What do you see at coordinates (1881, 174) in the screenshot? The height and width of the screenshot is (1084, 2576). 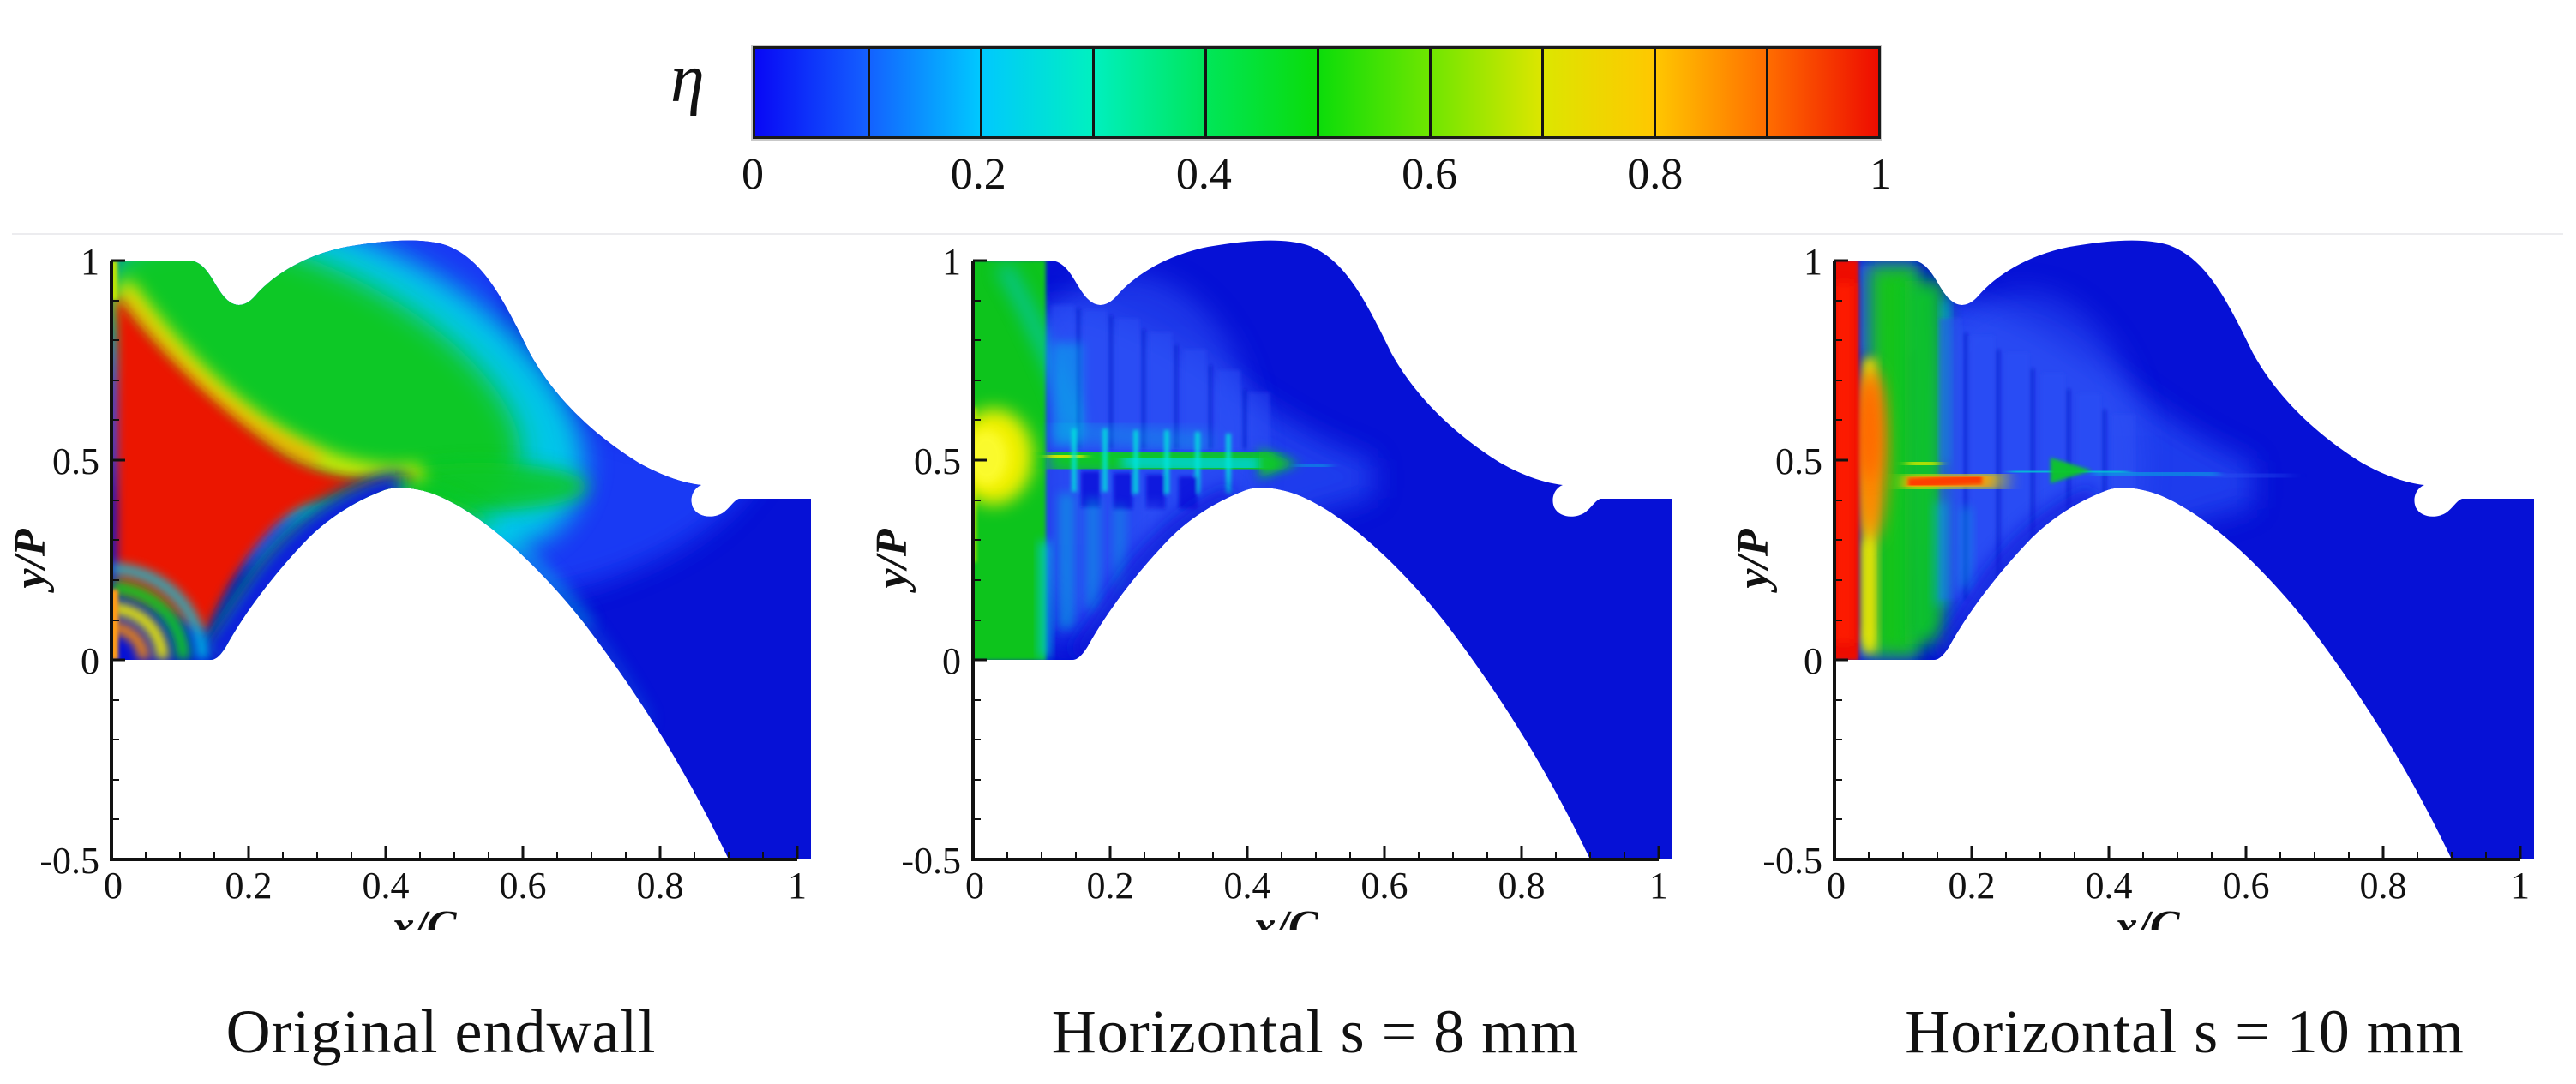 I see `colorbar-tick: 1` at bounding box center [1881, 174].